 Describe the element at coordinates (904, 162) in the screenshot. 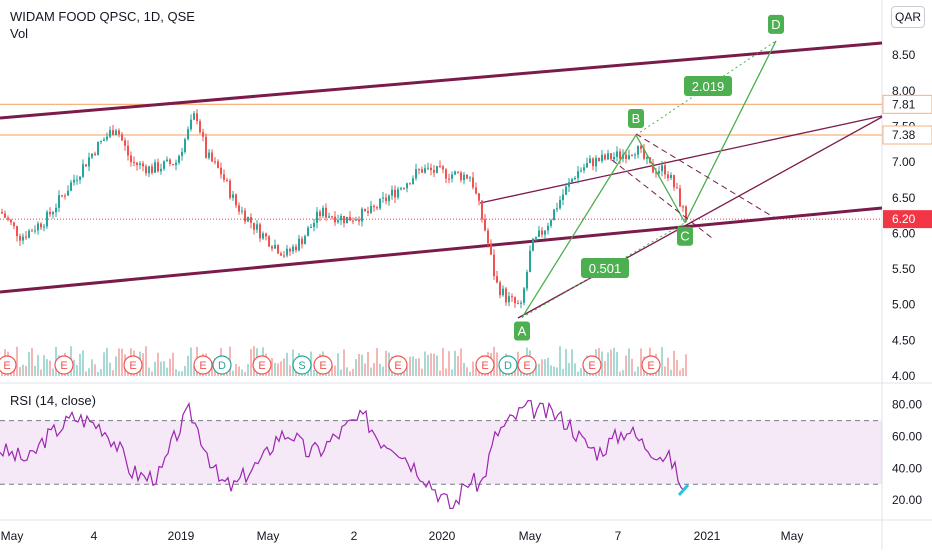

I see `price-tick-label: 7.00` at that location.